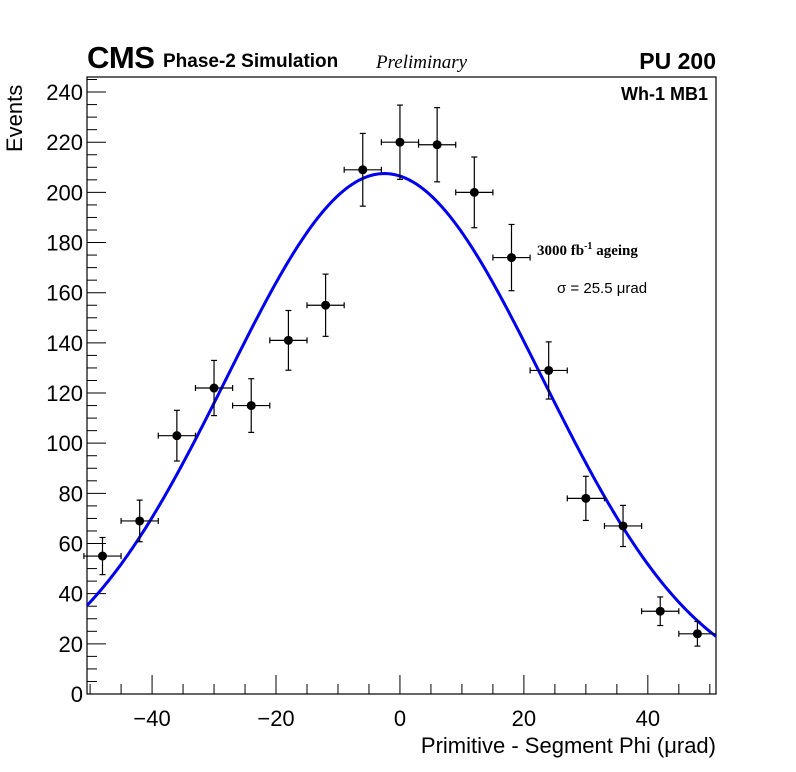 The height and width of the screenshot is (772, 796). What do you see at coordinates (151, 718) in the screenshot?
I see `x-tick-label: −40` at bounding box center [151, 718].